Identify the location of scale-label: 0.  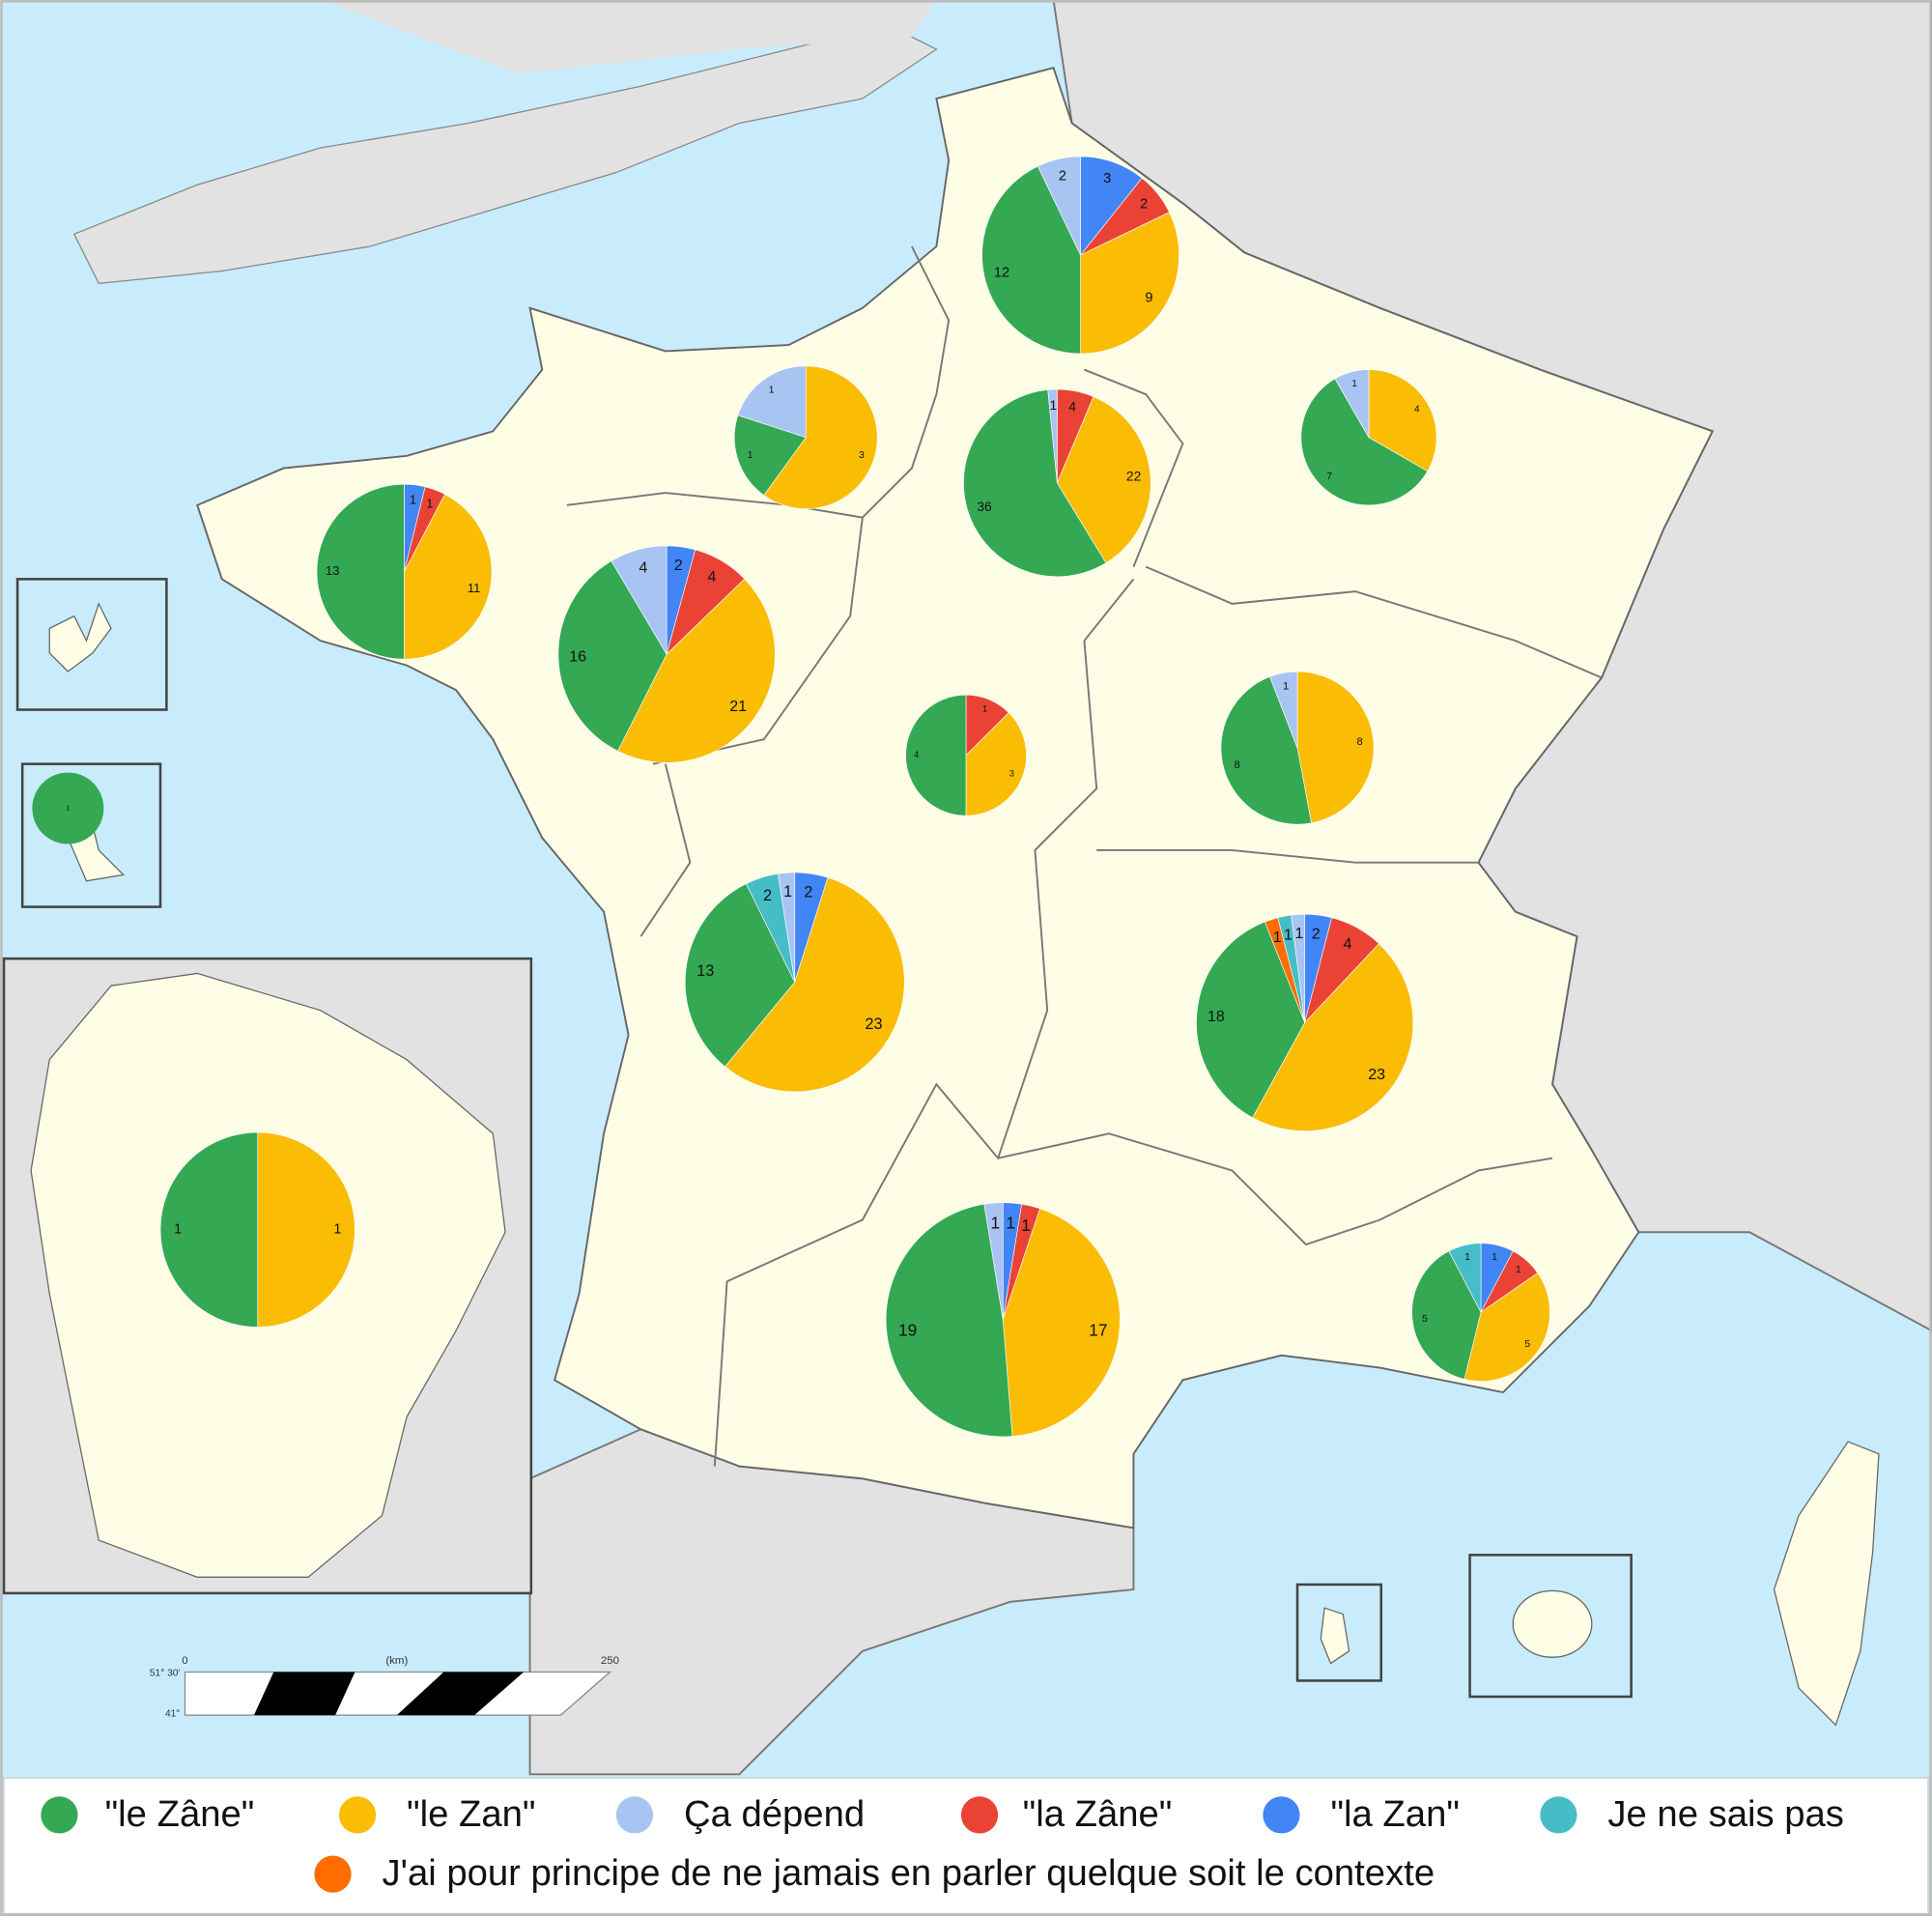
(184, 1661).